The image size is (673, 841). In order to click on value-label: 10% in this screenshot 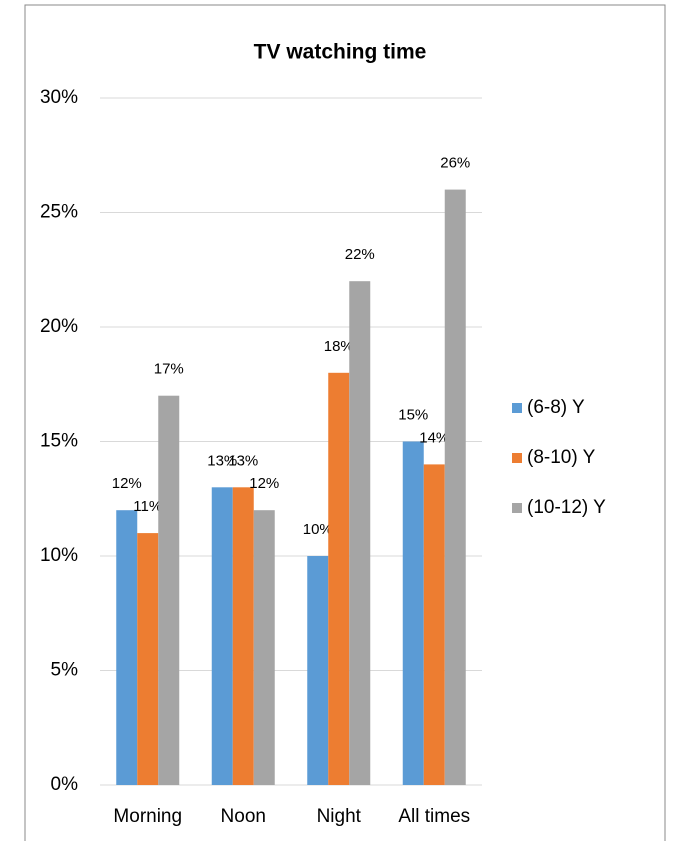, I will do `click(318, 529)`.